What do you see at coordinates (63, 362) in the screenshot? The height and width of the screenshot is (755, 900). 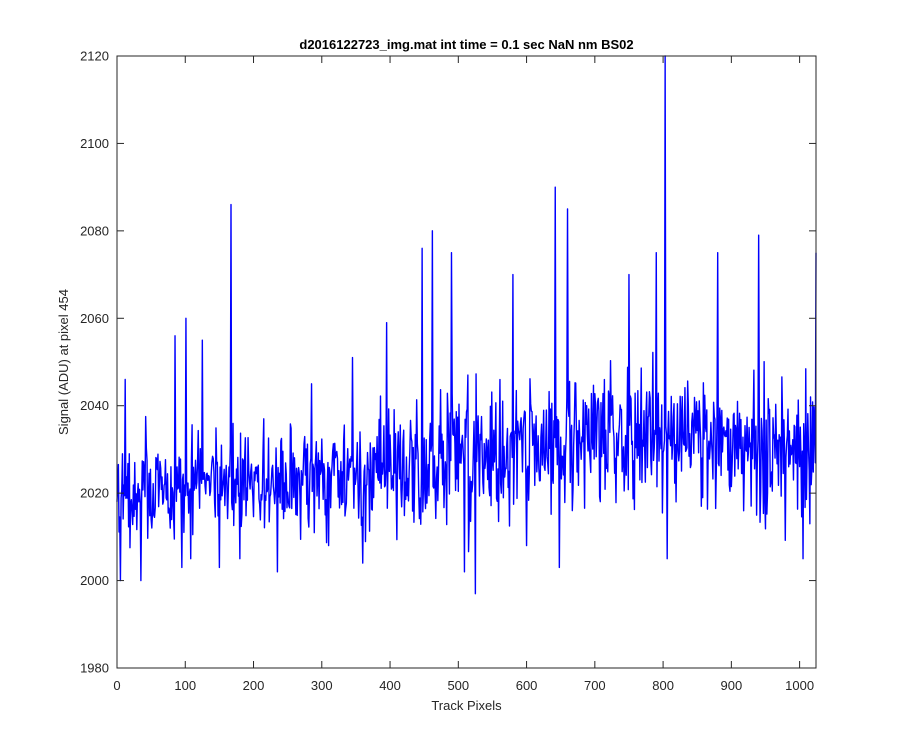 I see `y-axis-label: Signal (ADU) at pixel 454` at bounding box center [63, 362].